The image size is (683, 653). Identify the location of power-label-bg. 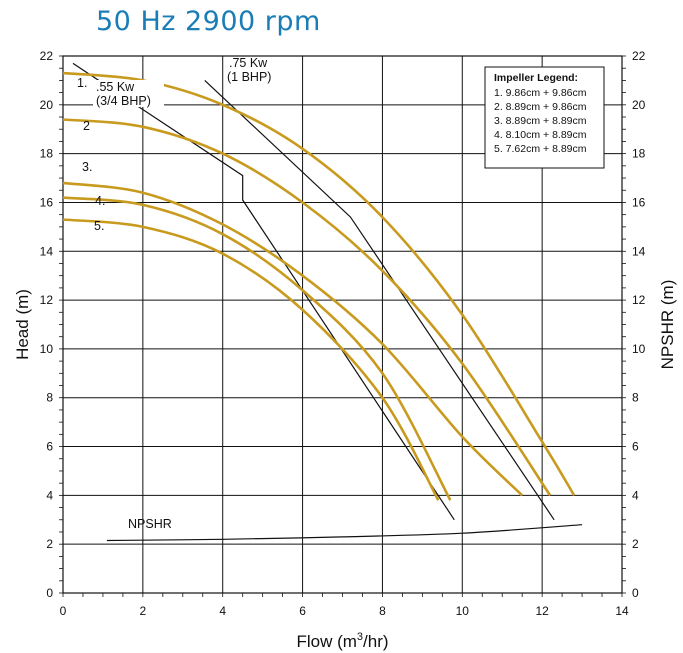
(128, 93).